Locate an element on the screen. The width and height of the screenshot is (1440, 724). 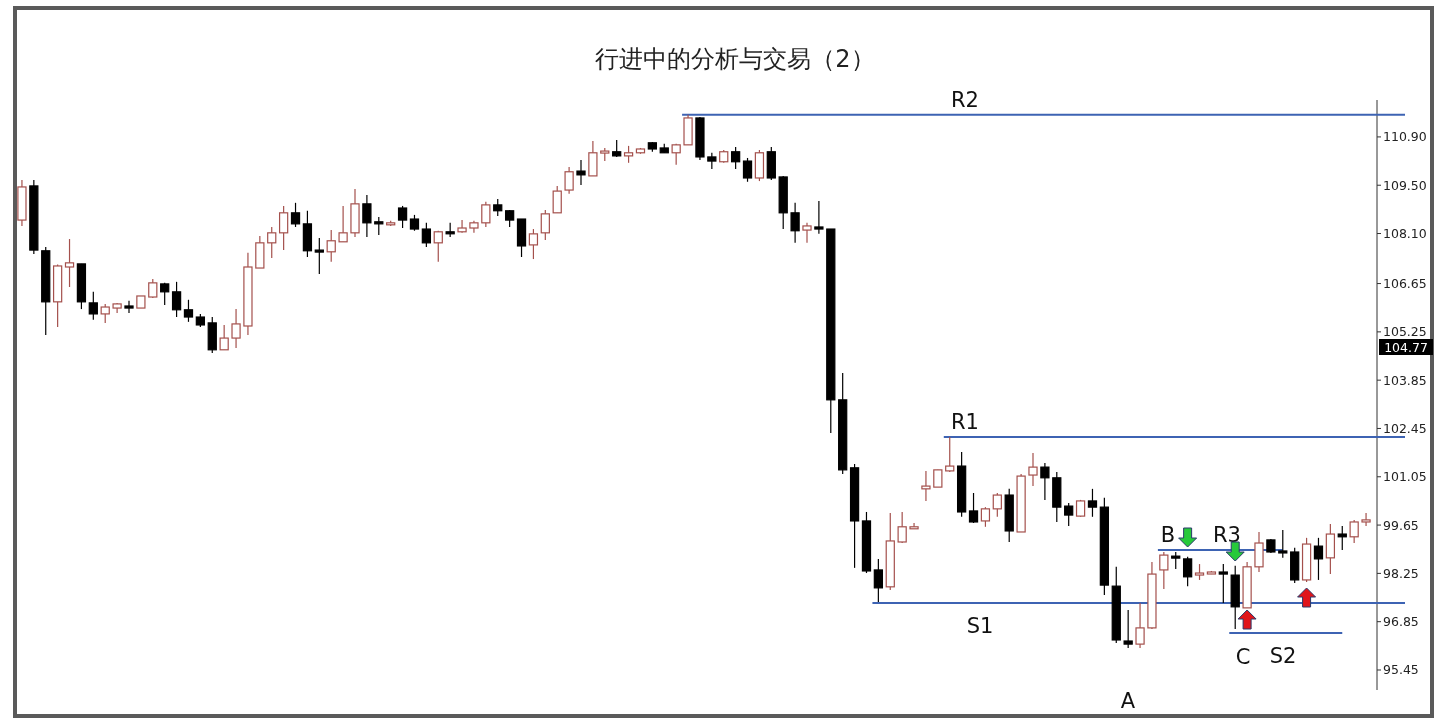
y-tick-label: 101.05 is located at coordinates (1405, 477).